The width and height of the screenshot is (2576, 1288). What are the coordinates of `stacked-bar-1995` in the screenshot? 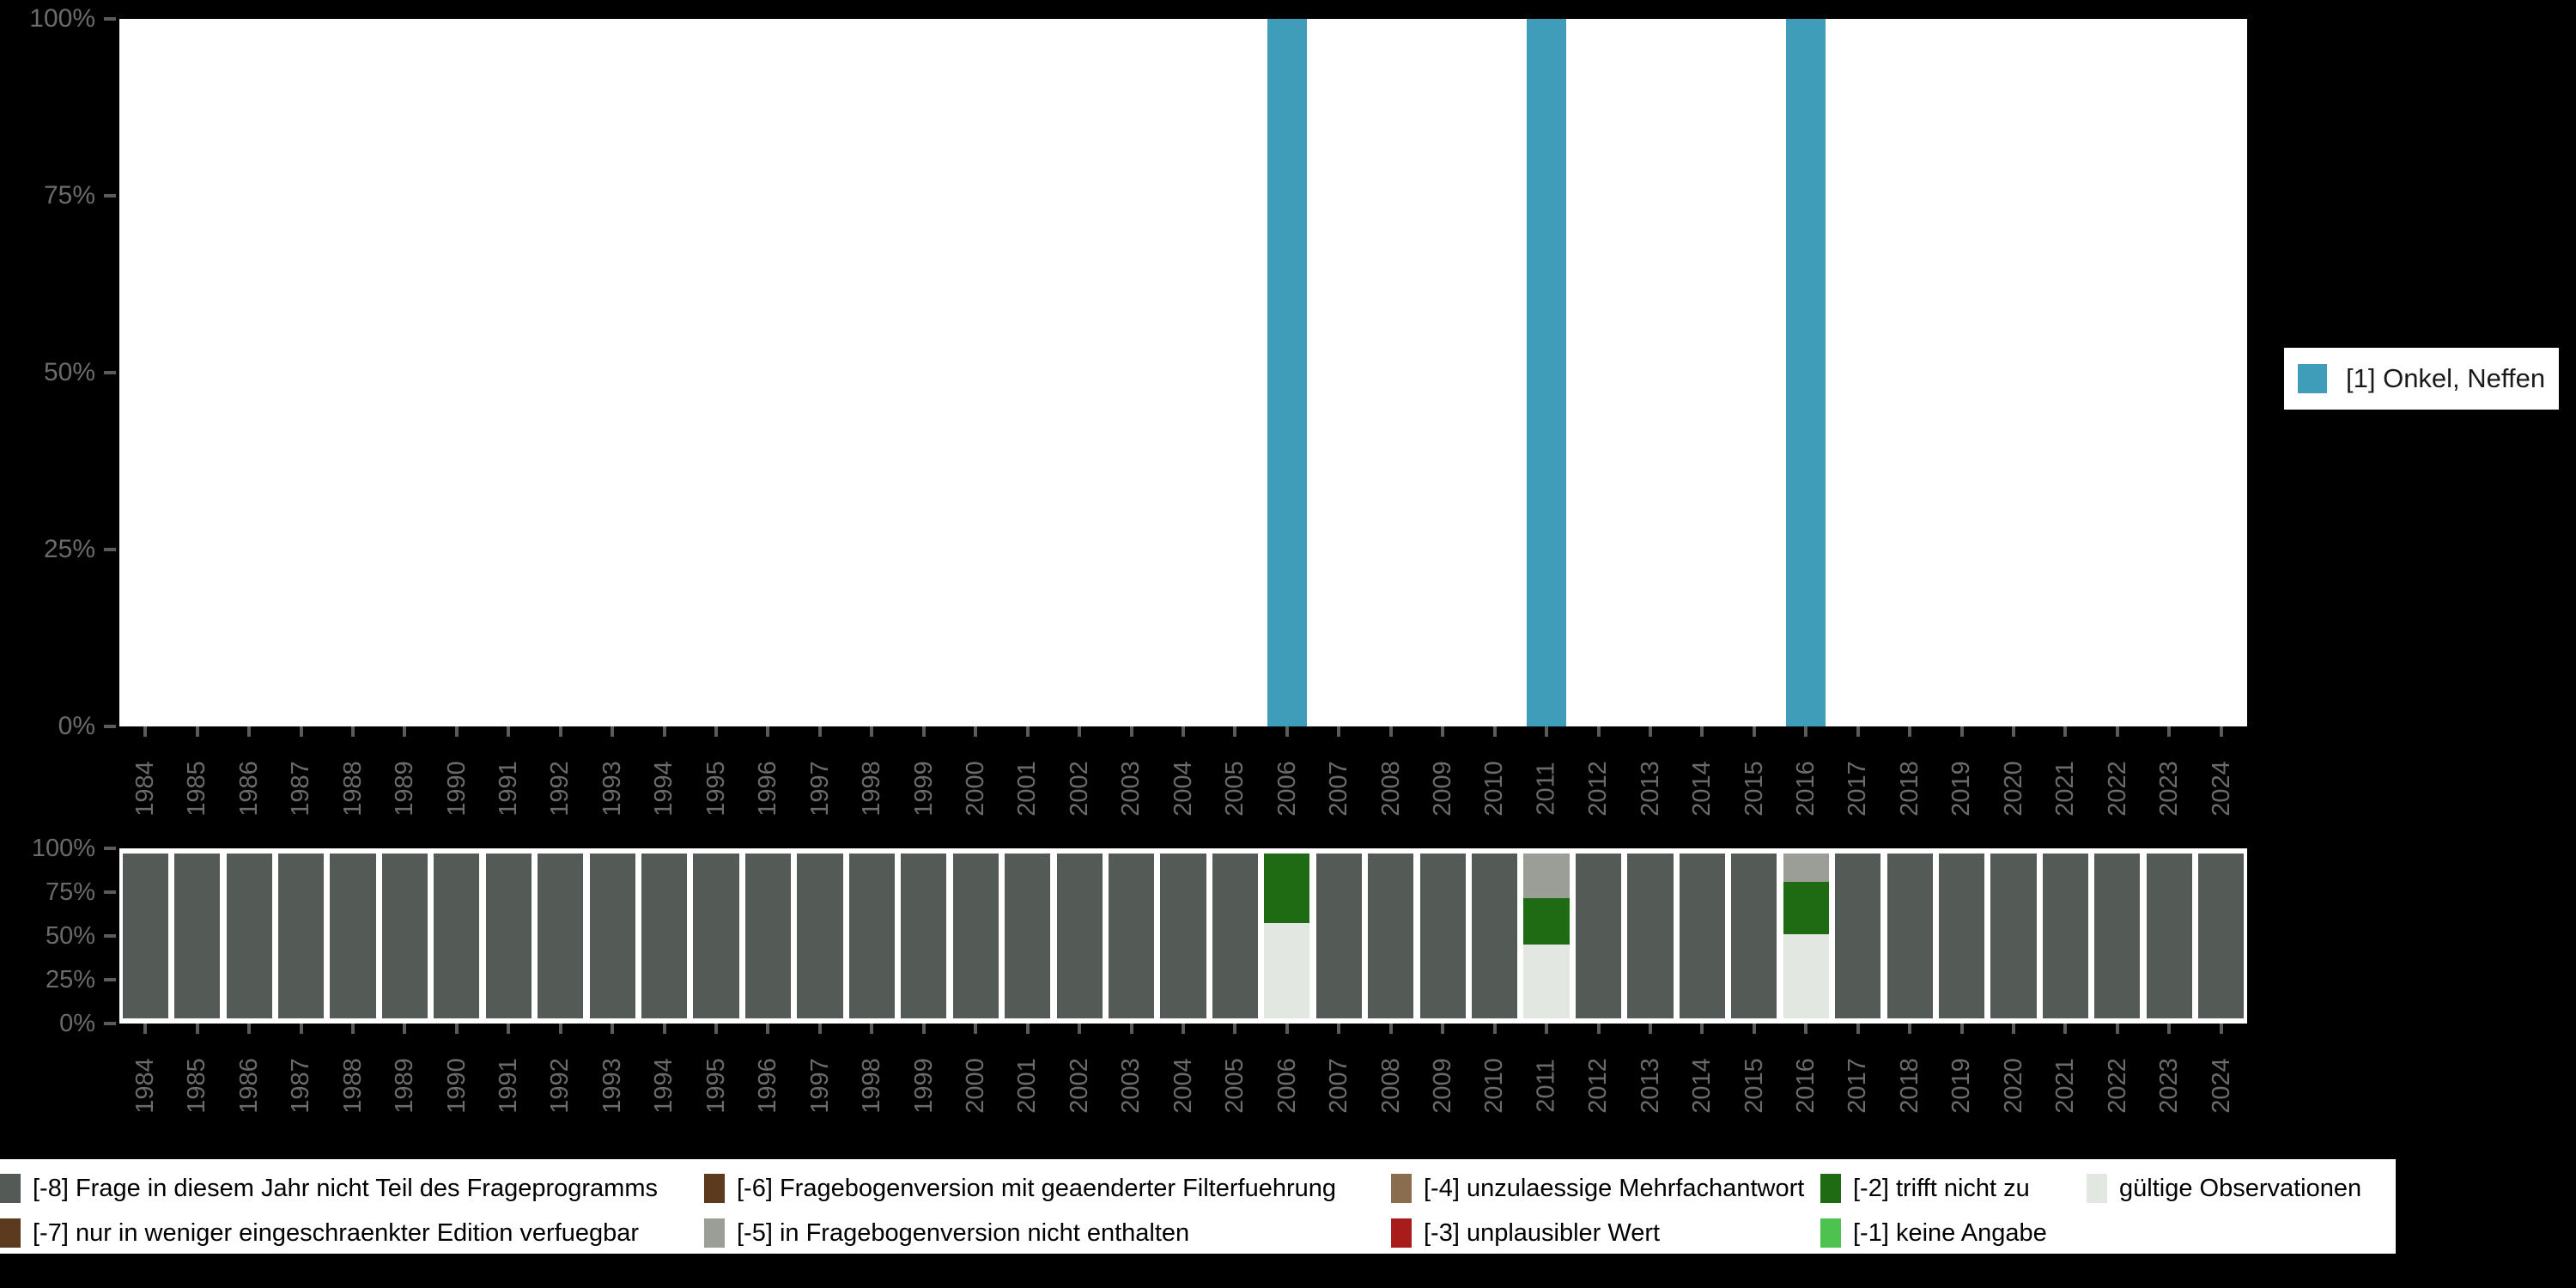 It's located at (716, 936).